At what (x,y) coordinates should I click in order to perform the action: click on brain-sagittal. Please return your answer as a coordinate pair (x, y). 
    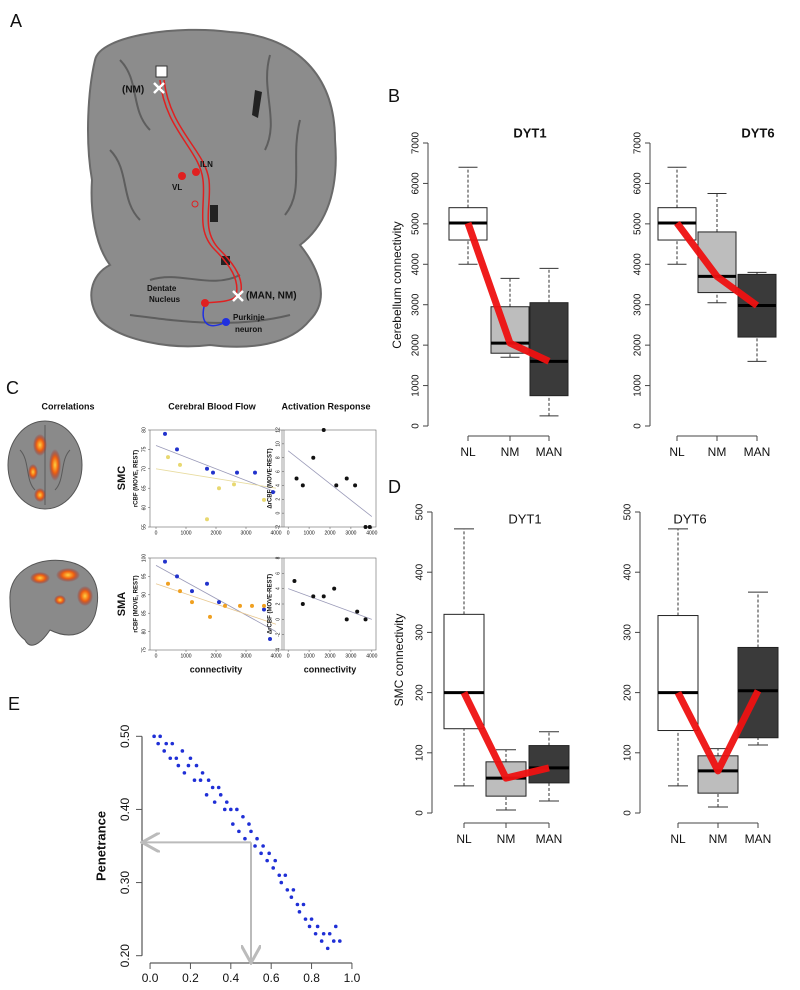
    Looking at the image, I should click on (54, 602).